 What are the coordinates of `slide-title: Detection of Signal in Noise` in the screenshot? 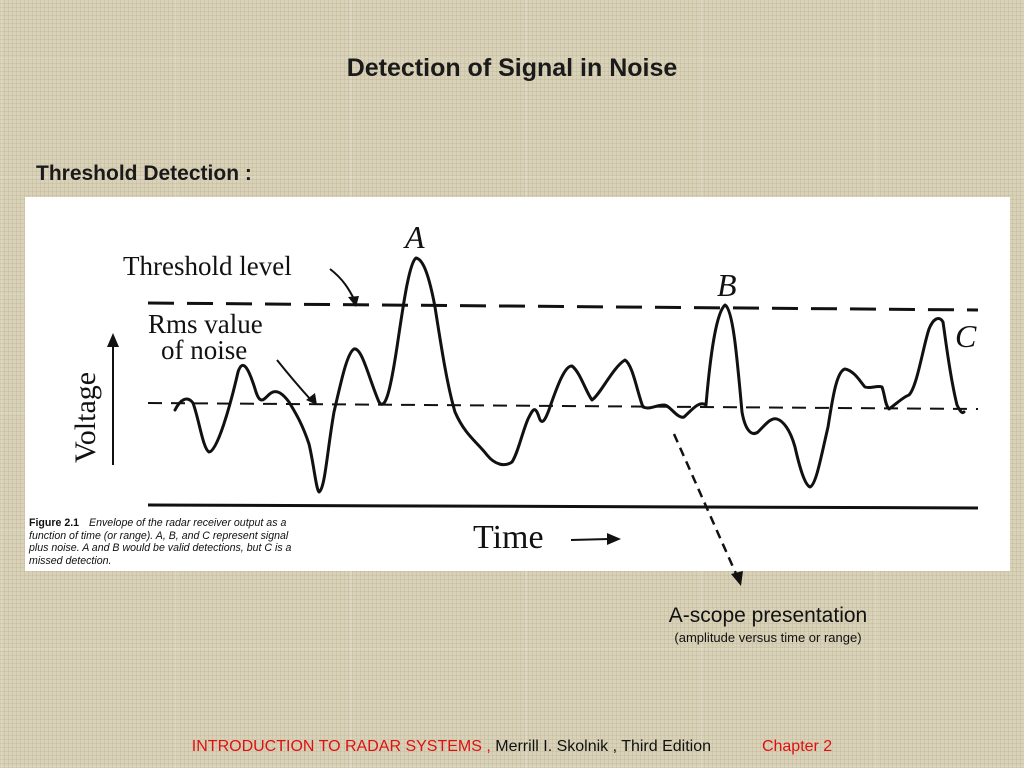 It's located at (512, 68).